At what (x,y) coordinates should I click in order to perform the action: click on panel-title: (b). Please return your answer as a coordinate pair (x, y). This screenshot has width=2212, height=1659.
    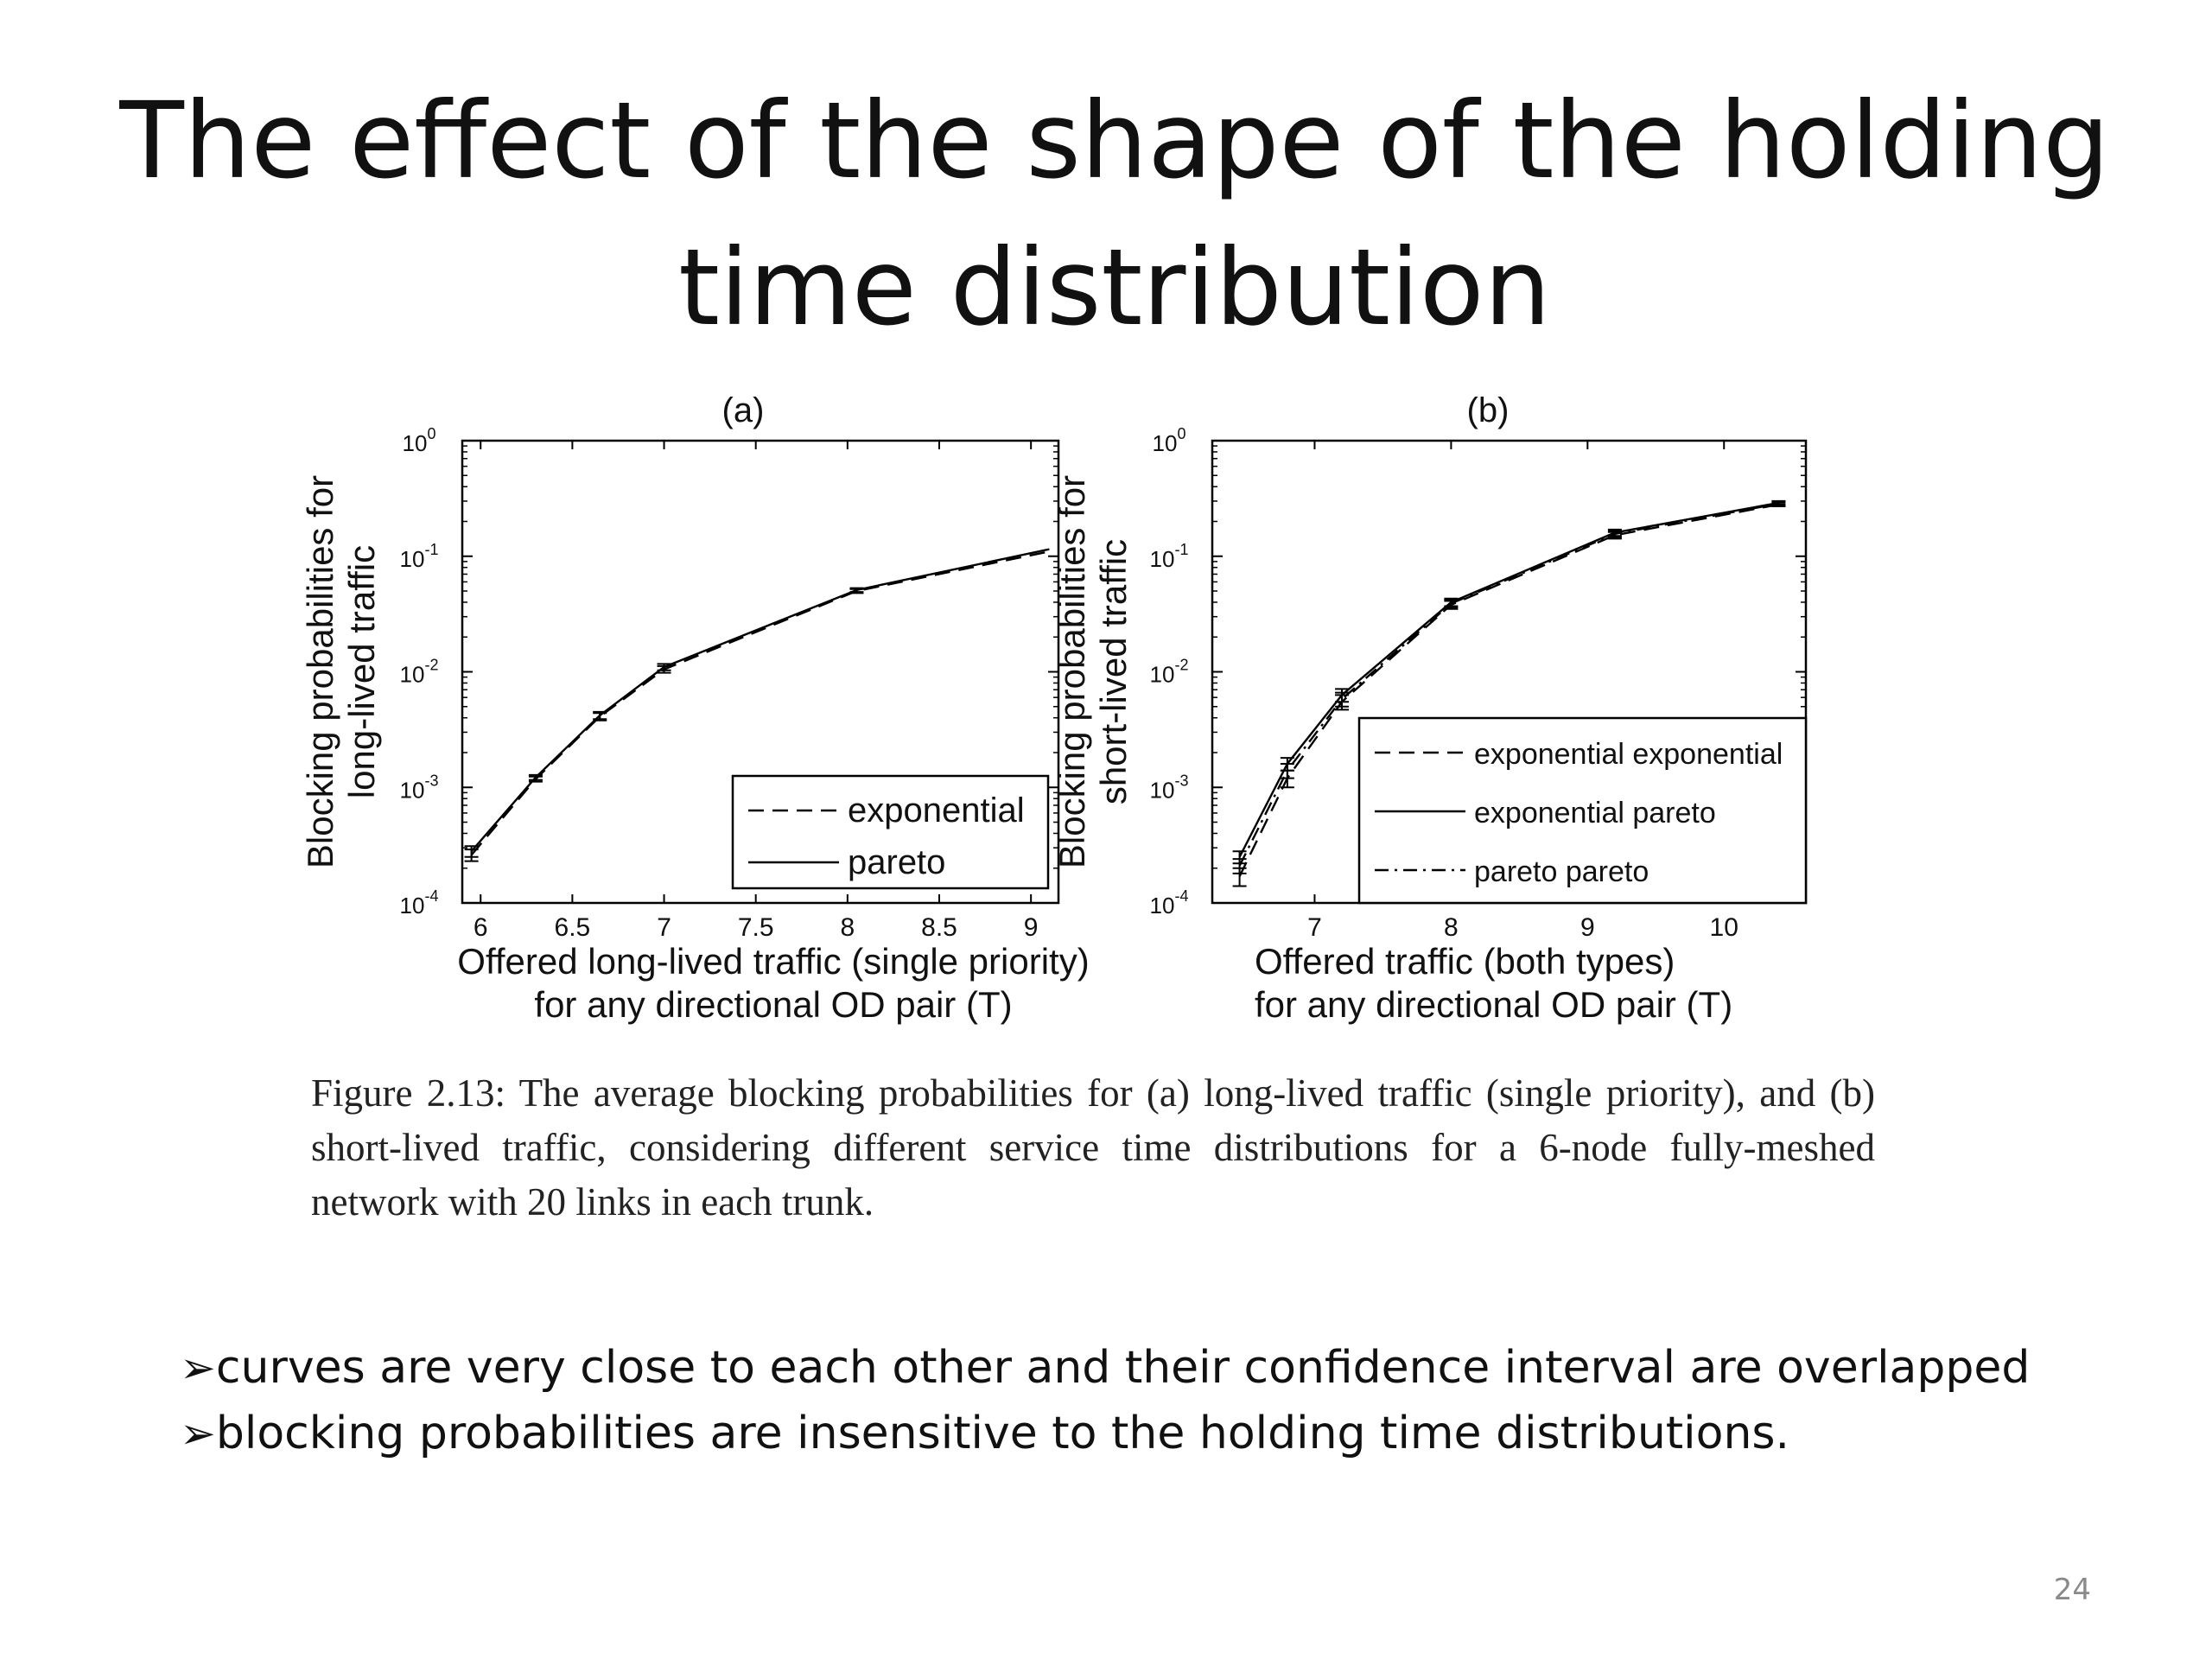
    Looking at the image, I should click on (1488, 410).